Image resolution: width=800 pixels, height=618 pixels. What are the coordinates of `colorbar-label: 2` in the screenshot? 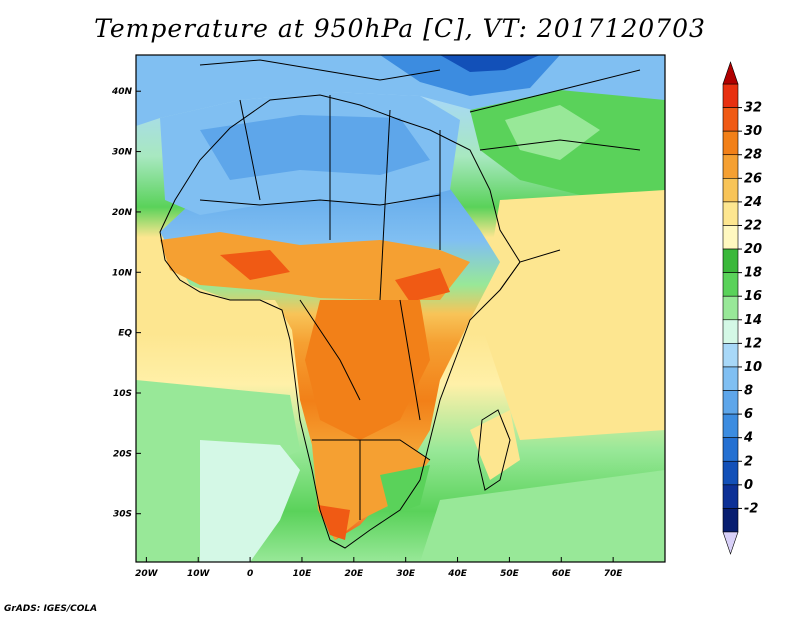 It's located at (748, 461).